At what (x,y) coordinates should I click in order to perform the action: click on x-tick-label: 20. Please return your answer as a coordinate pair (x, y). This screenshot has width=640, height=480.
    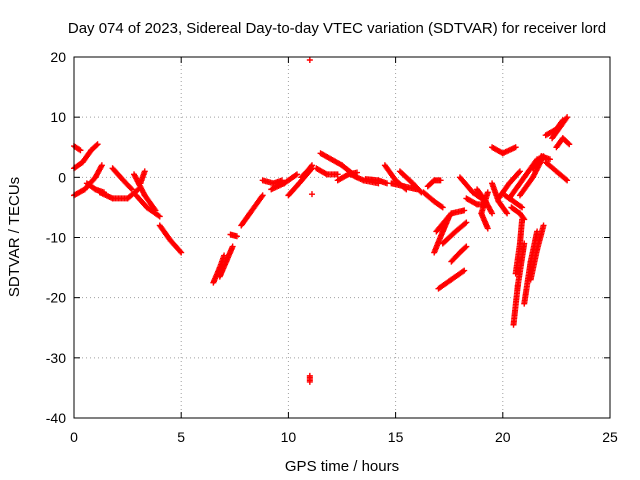
    Looking at the image, I should click on (503, 437).